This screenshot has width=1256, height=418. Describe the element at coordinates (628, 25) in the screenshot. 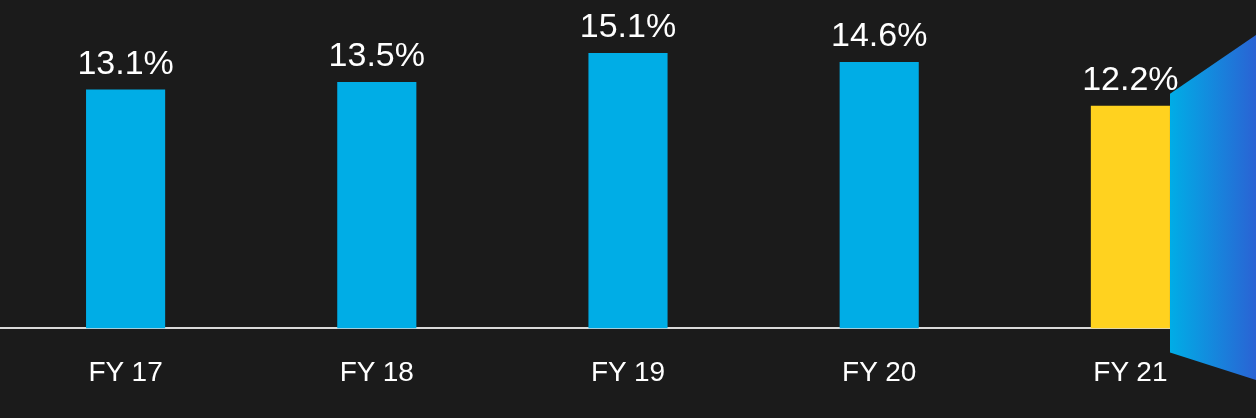

I see `data-label: 15.1%` at that location.